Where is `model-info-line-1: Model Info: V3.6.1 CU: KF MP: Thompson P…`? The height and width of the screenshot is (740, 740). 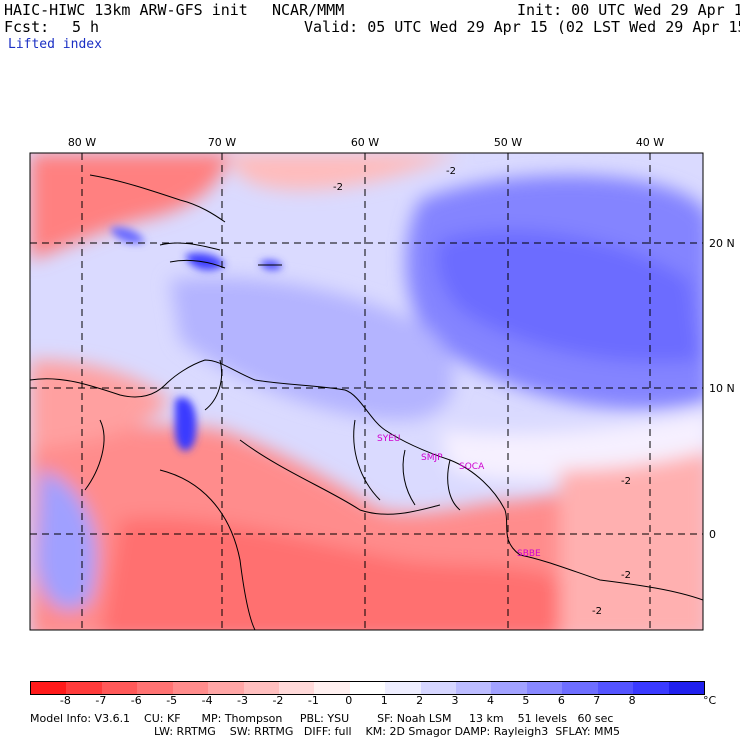 model-info-line-1: Model Info: V3.6.1 CU: KF MP: Thompson P… is located at coordinates (322, 718).